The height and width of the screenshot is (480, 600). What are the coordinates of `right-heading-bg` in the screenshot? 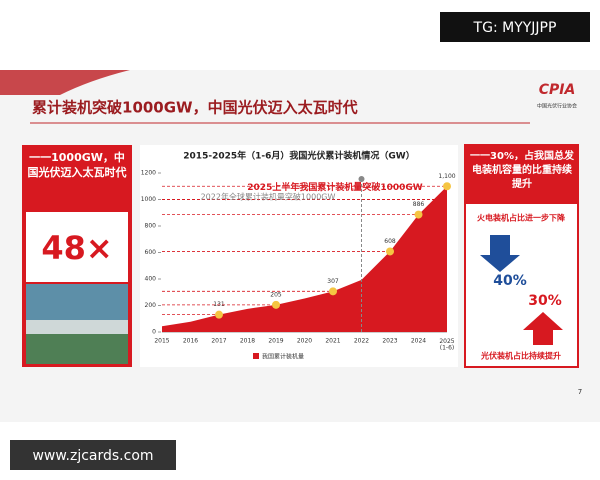 It's located at (521, 175).